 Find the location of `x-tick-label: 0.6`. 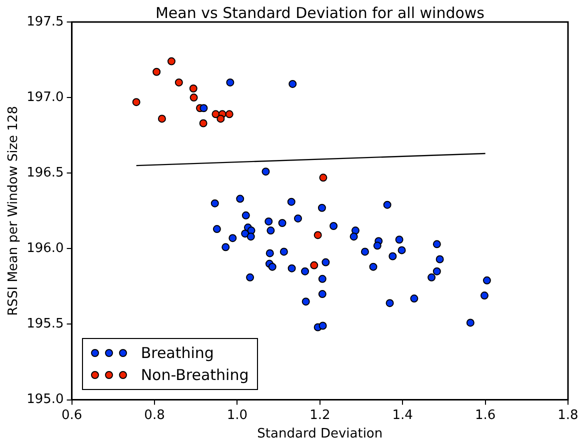

x-tick-label: 0.6 is located at coordinates (71, 415).